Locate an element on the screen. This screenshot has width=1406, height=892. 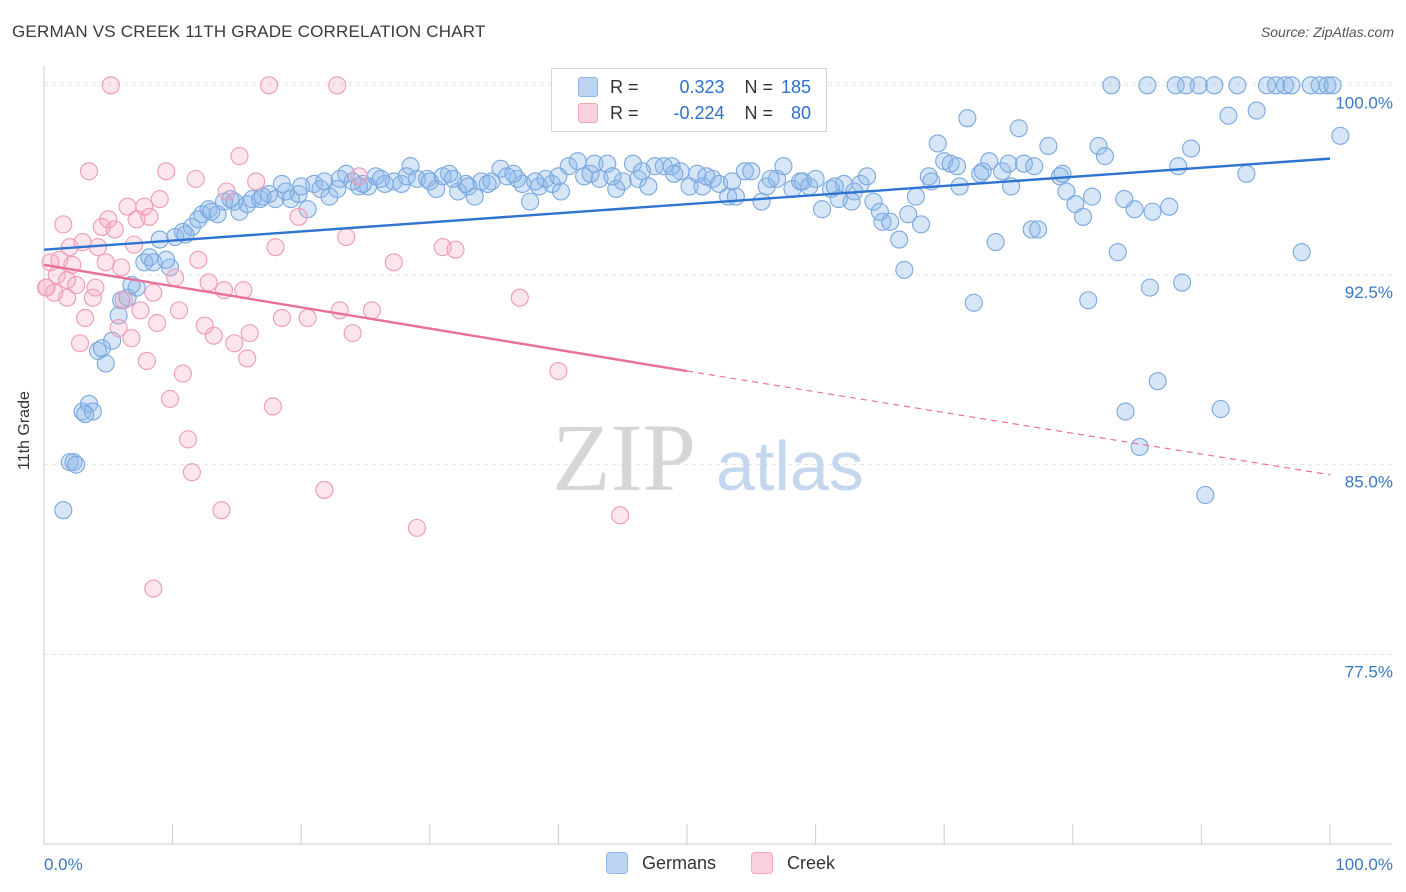
trend-line-germans is located at coordinates (687, 204).